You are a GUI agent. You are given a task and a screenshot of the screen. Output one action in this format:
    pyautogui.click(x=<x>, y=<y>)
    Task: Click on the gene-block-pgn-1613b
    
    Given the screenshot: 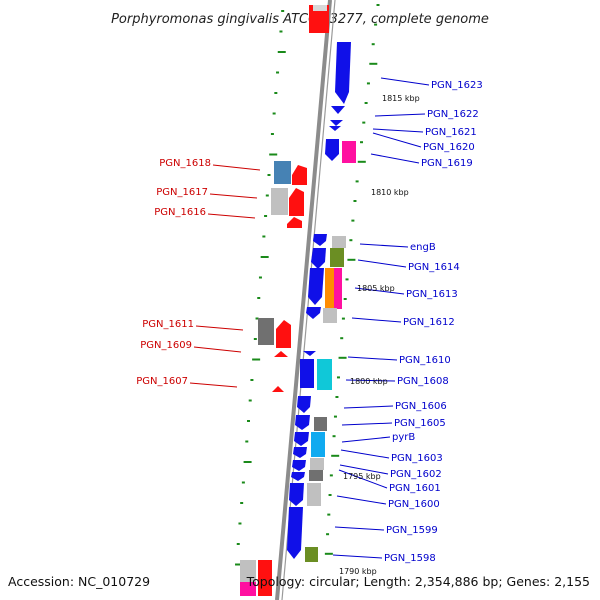 What is the action you would take?
    pyautogui.click(x=338, y=288)
    